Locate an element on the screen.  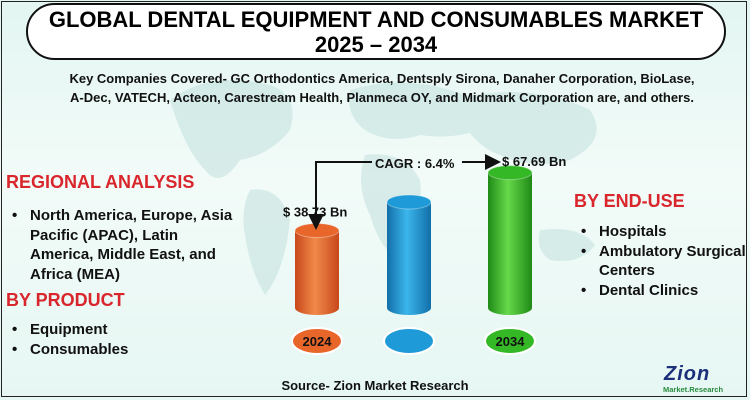
product-item: Consumables is located at coordinates (108, 350).